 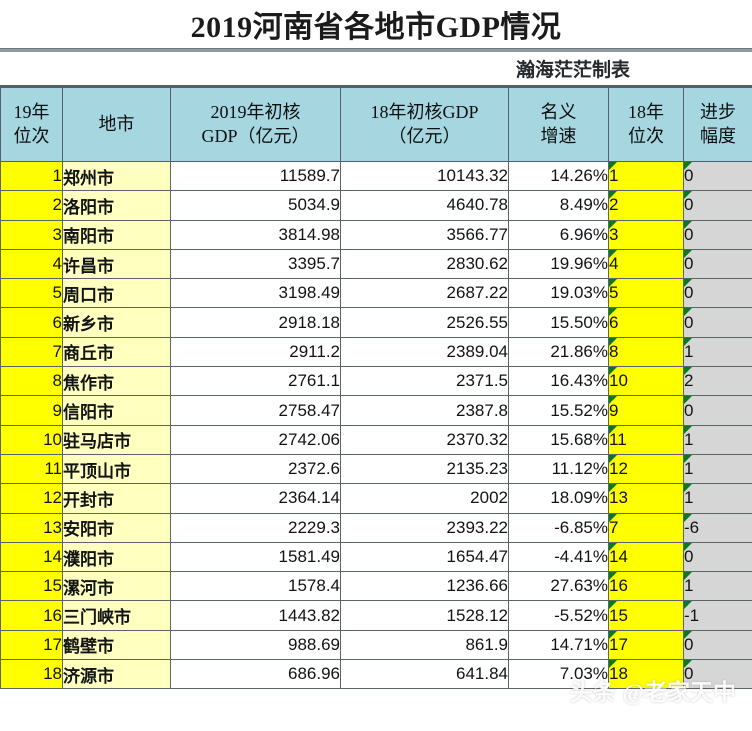 I want to click on cell-growth: 16.43%, so click(x=558, y=381).